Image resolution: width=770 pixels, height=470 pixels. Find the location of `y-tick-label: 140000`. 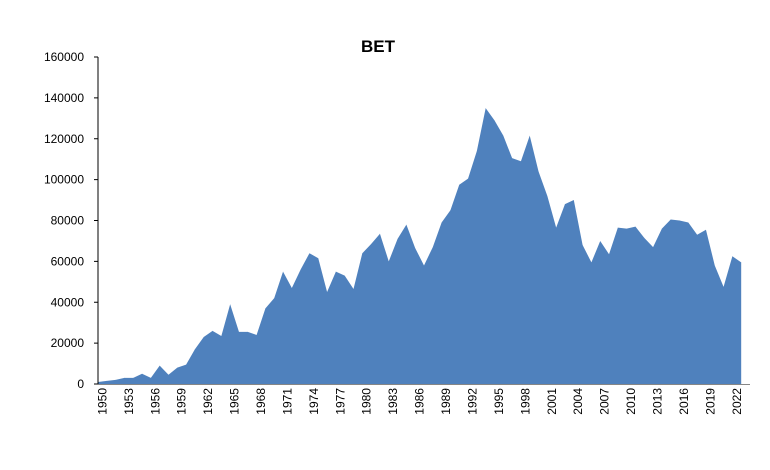

y-tick-label: 140000 is located at coordinates (64, 98).